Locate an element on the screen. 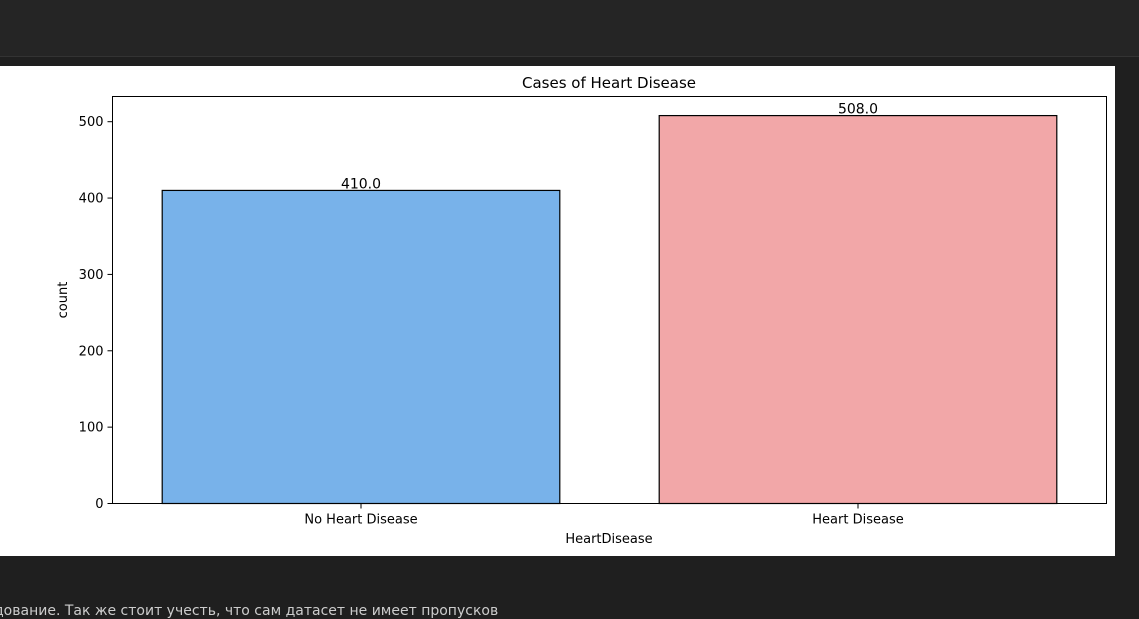 The height and width of the screenshot is (619, 1139). y-tick-label: 100 is located at coordinates (91, 428).